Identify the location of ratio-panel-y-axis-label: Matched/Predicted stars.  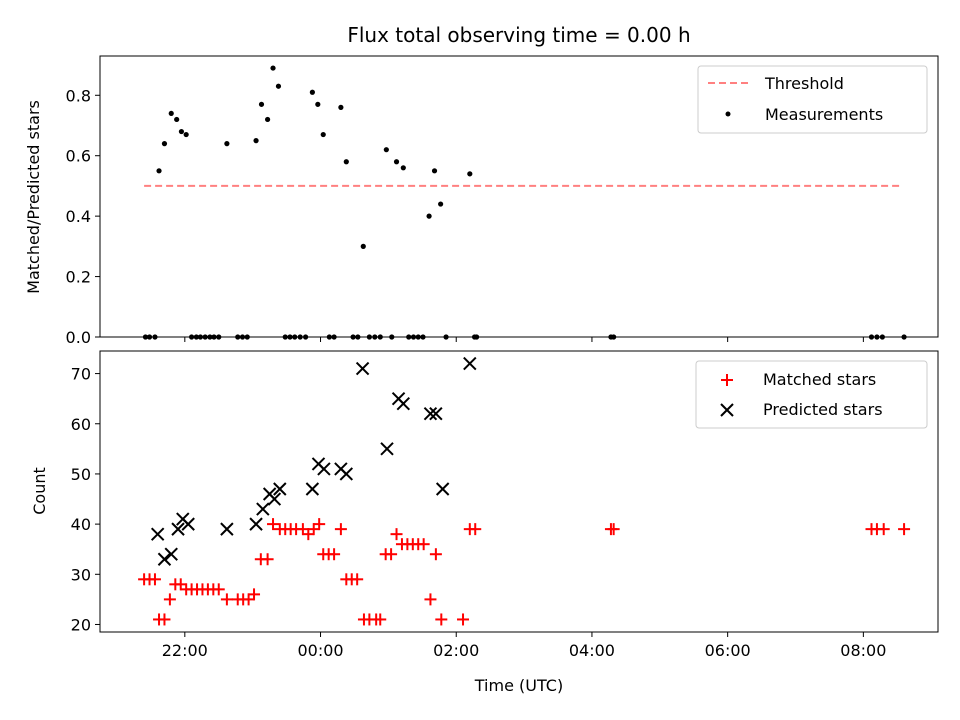
(33, 197).